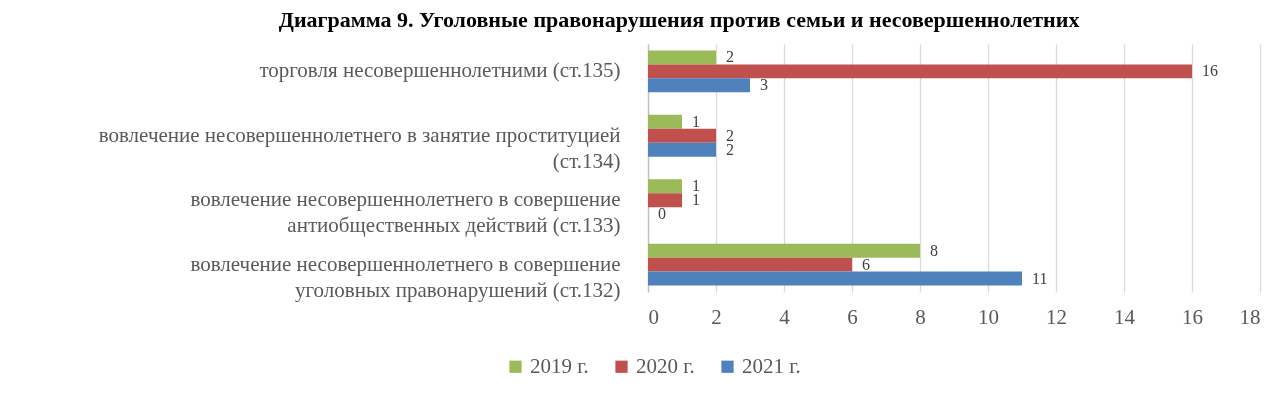 The width and height of the screenshot is (1287, 406). I want to click on data-label: 2, so click(730, 57).